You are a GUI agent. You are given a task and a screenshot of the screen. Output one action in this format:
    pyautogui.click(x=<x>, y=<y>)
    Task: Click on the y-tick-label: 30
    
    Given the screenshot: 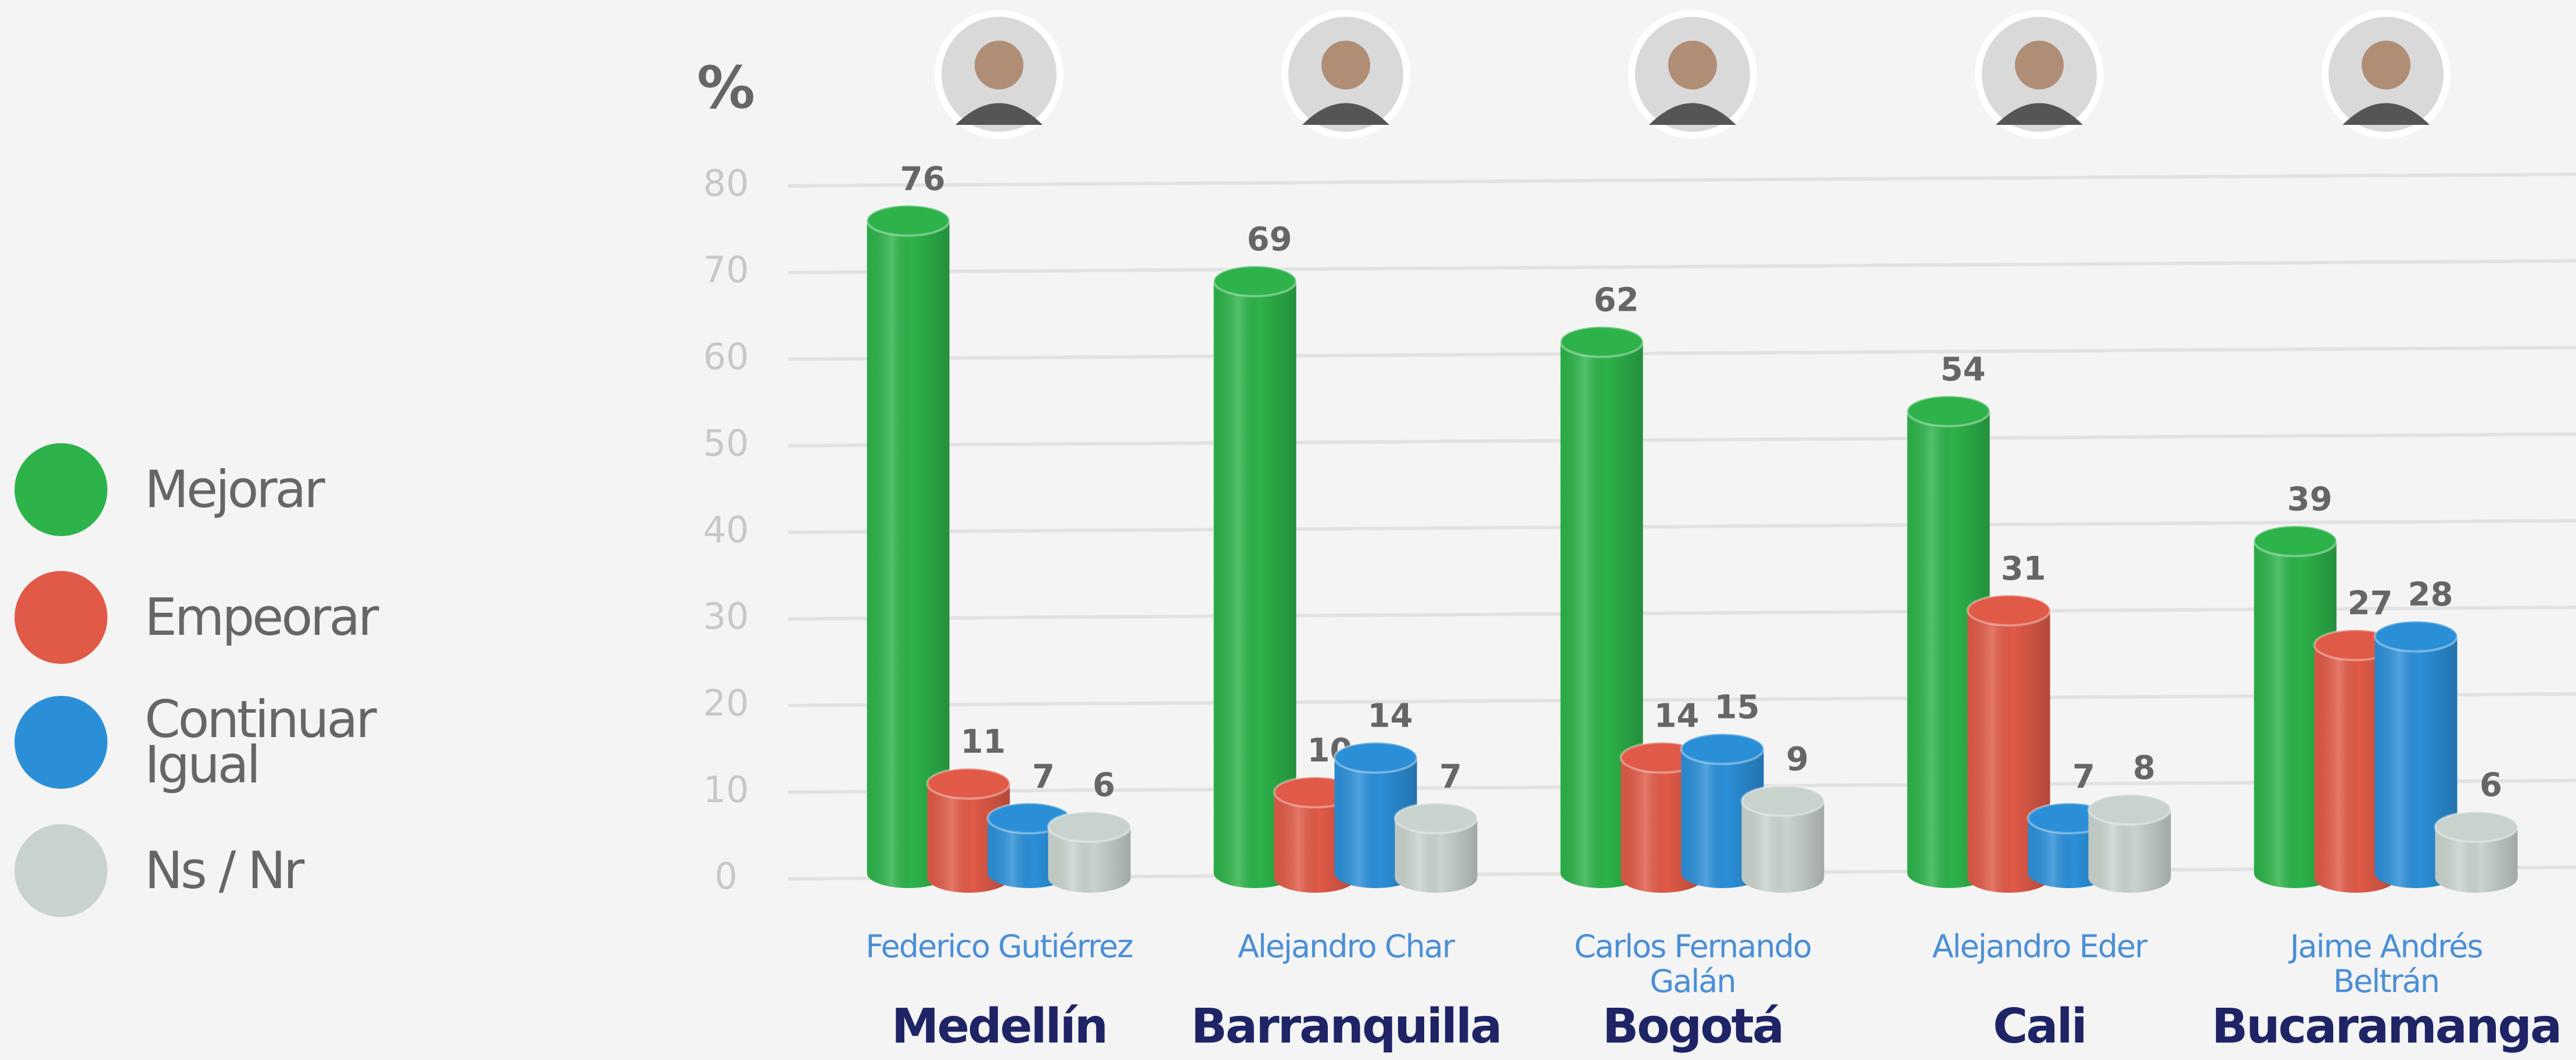 What is the action you would take?
    pyautogui.click(x=726, y=616)
    